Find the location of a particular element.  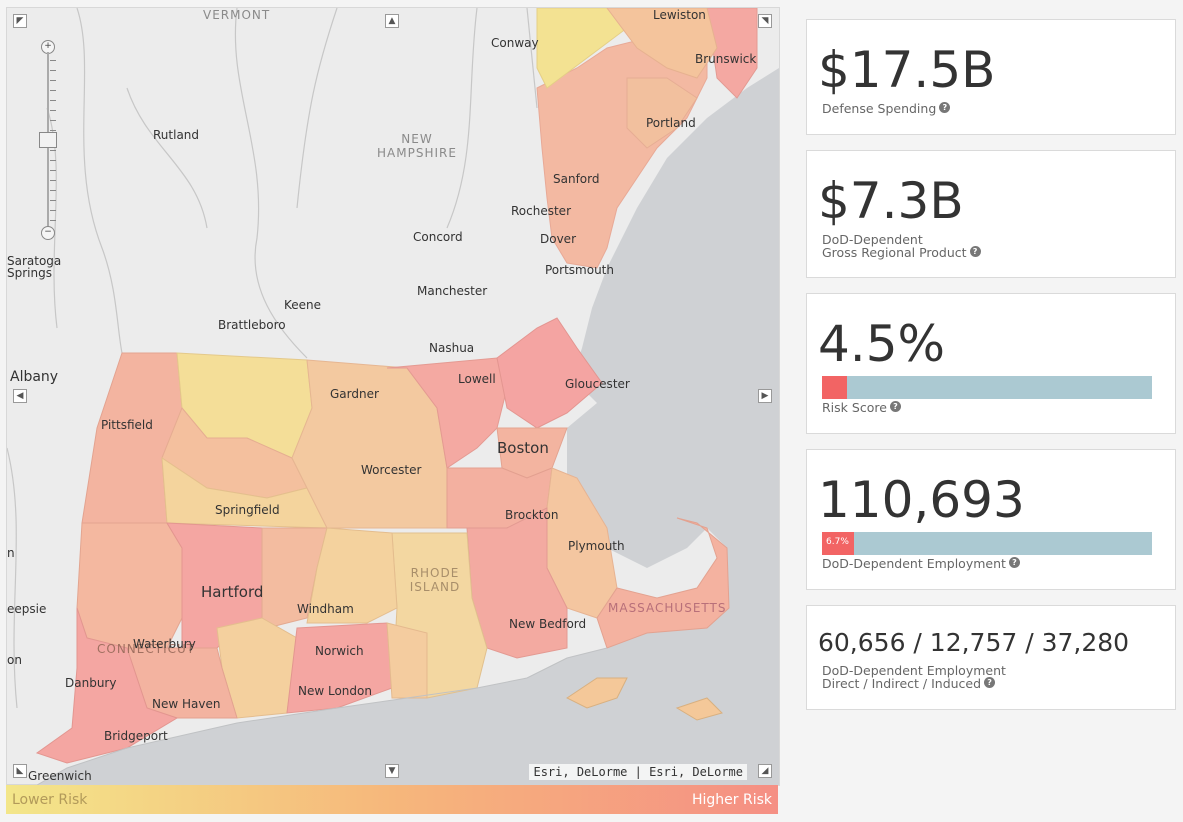

risk-legend: Lower Risk Higher Risk is located at coordinates (392, 799).